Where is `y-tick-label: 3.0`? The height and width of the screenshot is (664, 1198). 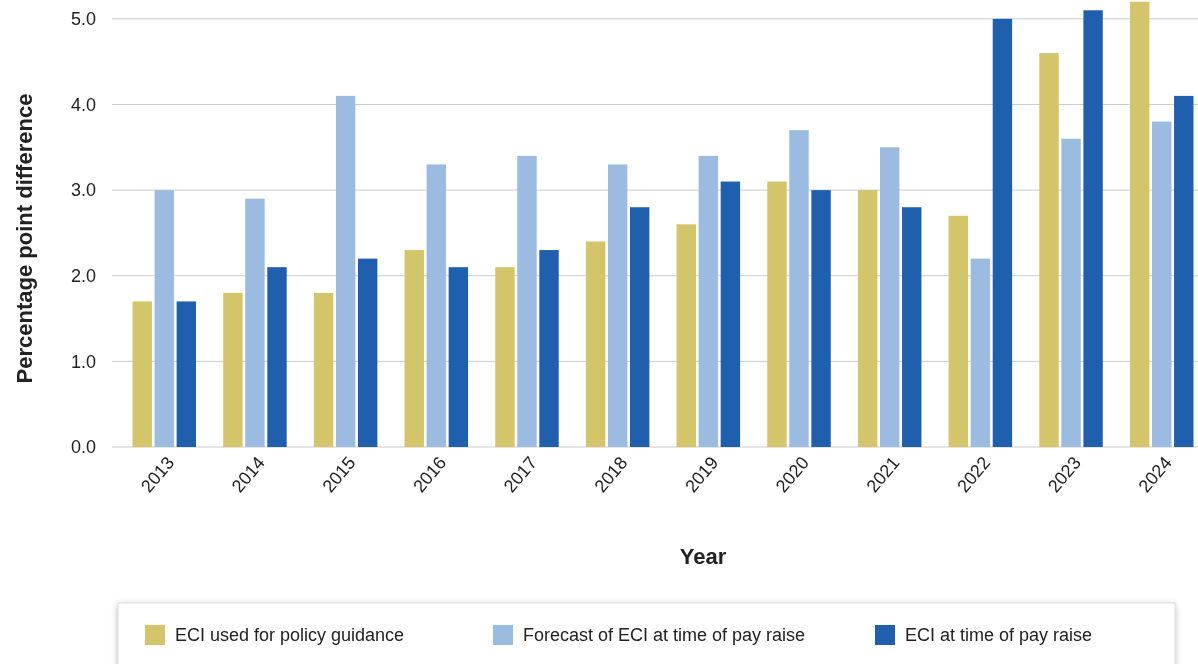 y-tick-label: 3.0 is located at coordinates (83, 190).